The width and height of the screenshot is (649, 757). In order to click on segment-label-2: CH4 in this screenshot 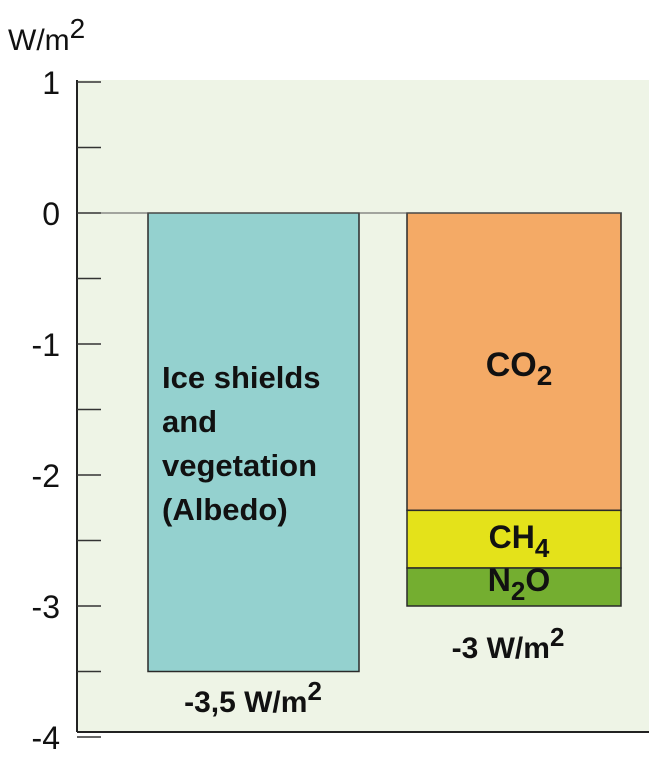, I will do `click(519, 541)`.